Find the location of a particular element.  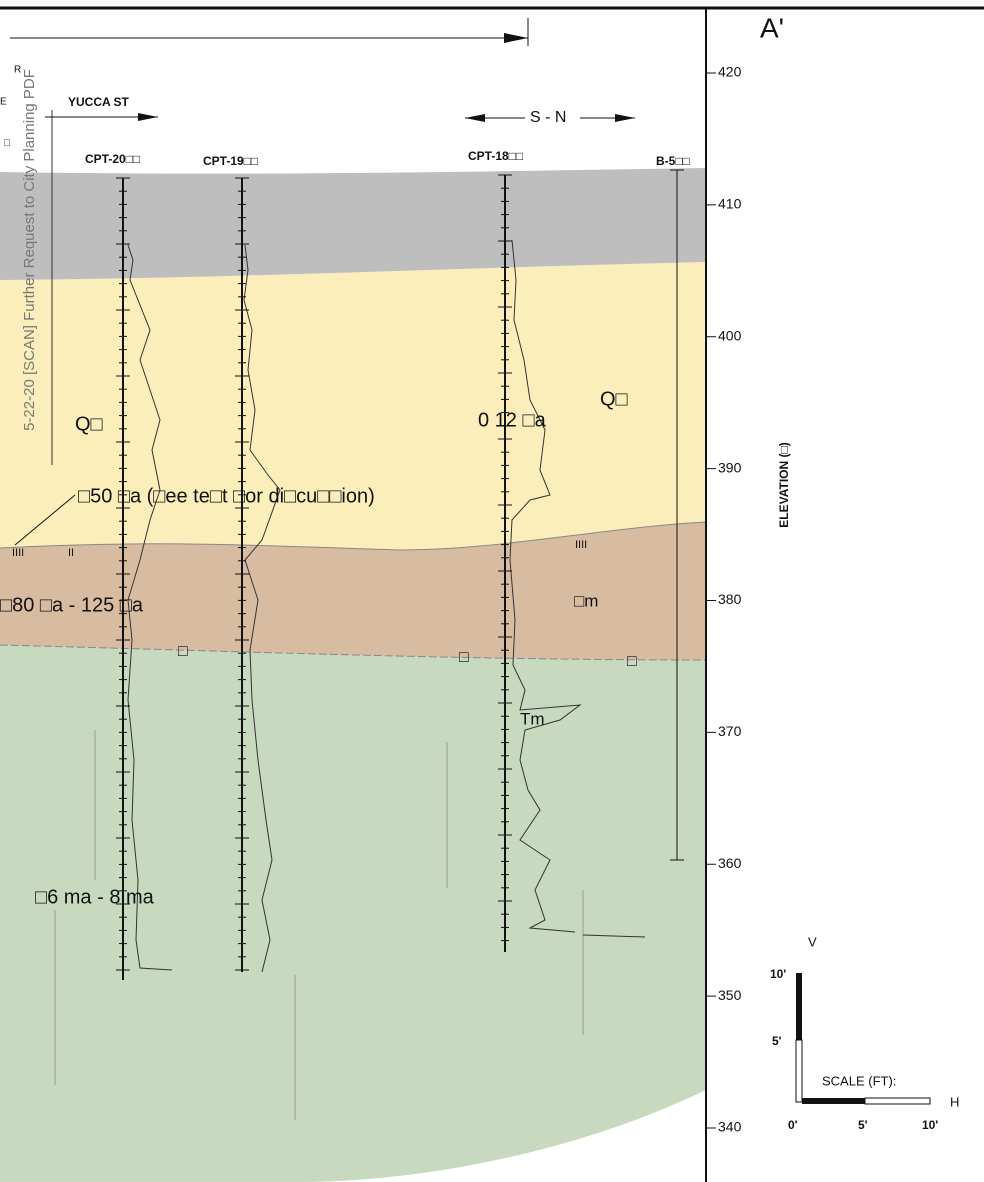

scale-label: V is located at coordinates (812, 941).